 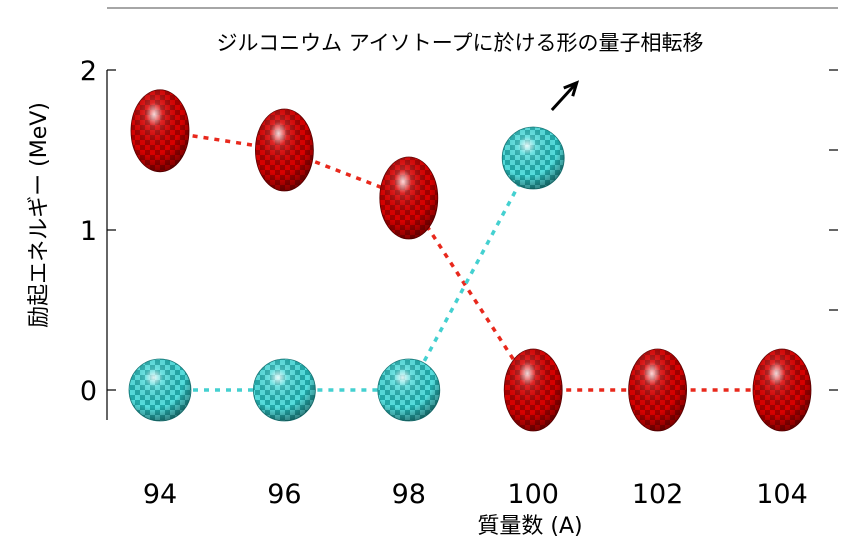 I want to click on arrow-annotation, so click(x=565, y=96).